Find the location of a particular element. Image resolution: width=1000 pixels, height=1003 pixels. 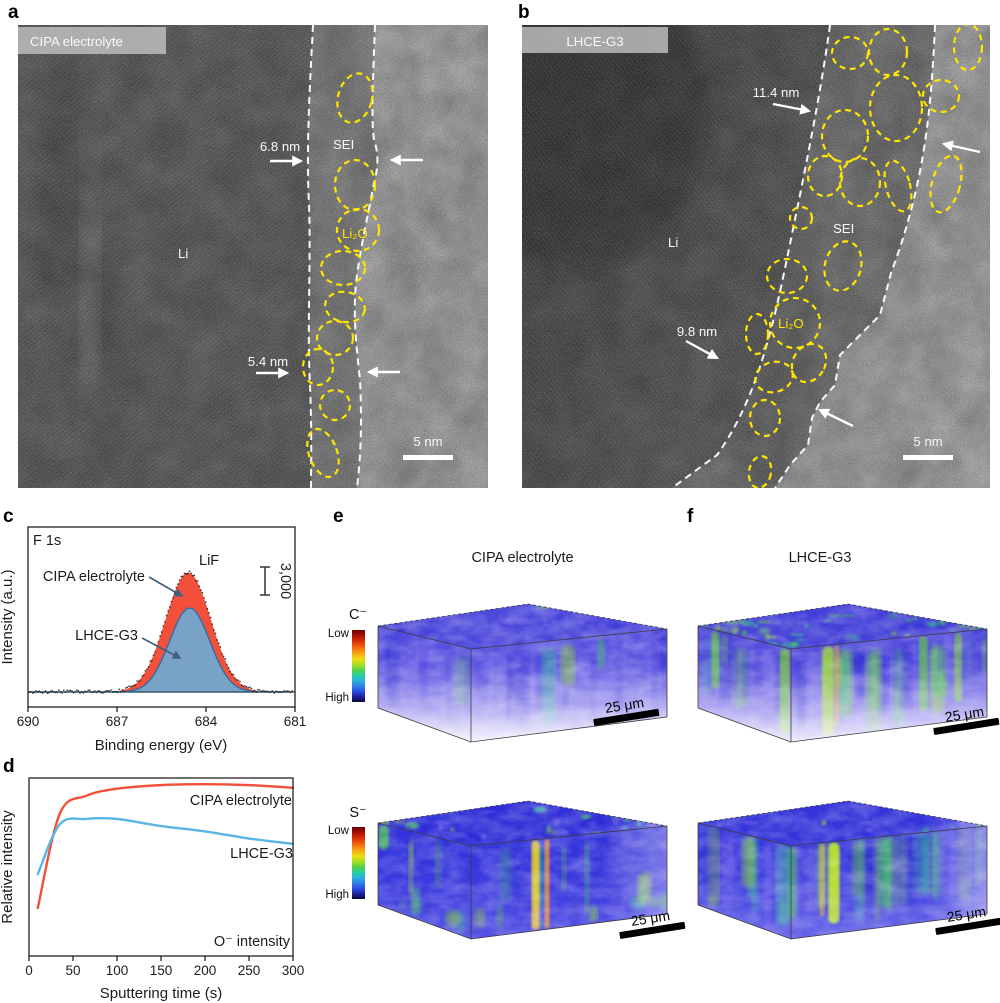

panel-letter-f: f is located at coordinates (690, 516).